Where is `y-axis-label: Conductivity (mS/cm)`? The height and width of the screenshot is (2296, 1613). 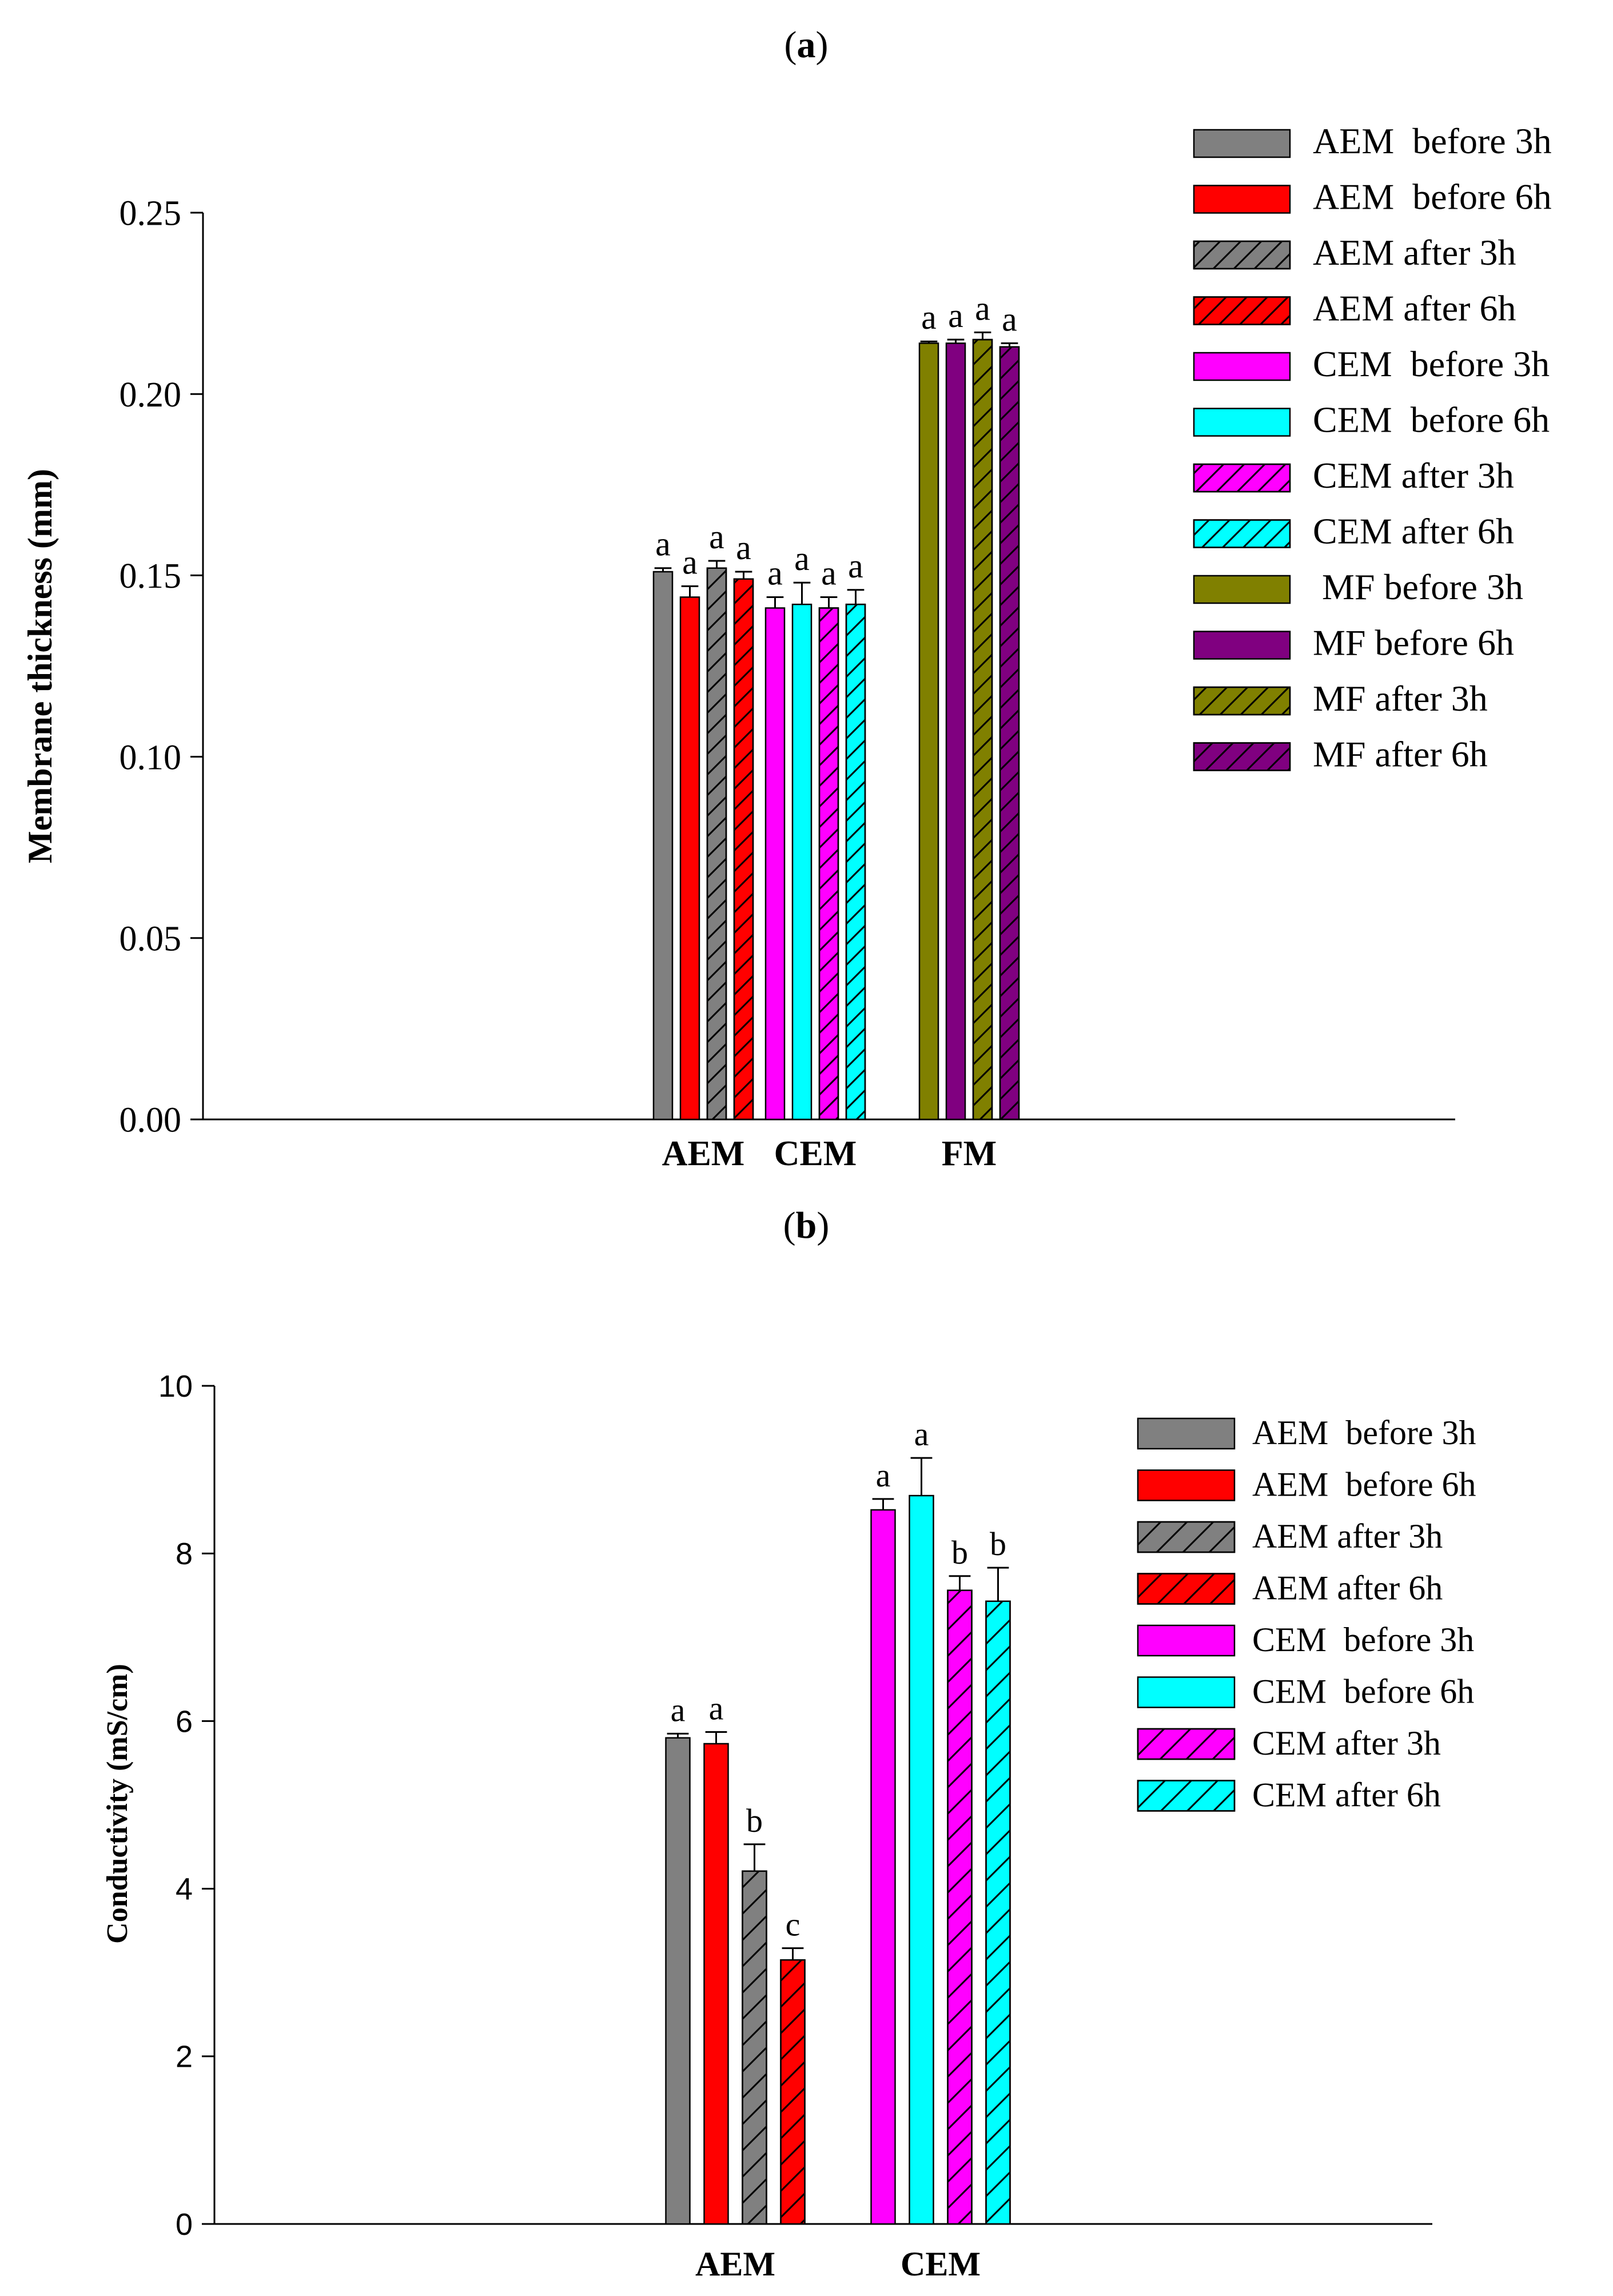 y-axis-label: Conductivity (mS/cm) is located at coordinates (117, 1804).